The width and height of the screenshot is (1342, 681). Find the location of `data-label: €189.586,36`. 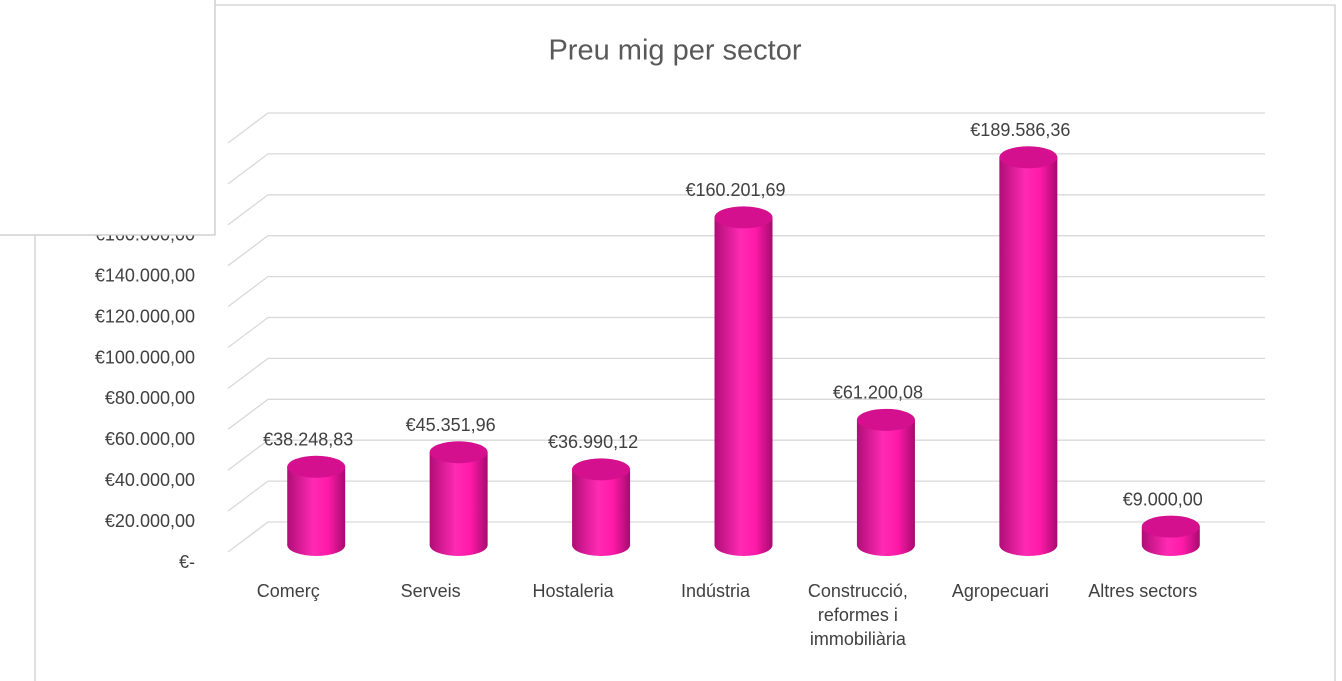

data-label: €189.586,36 is located at coordinates (1020, 130).